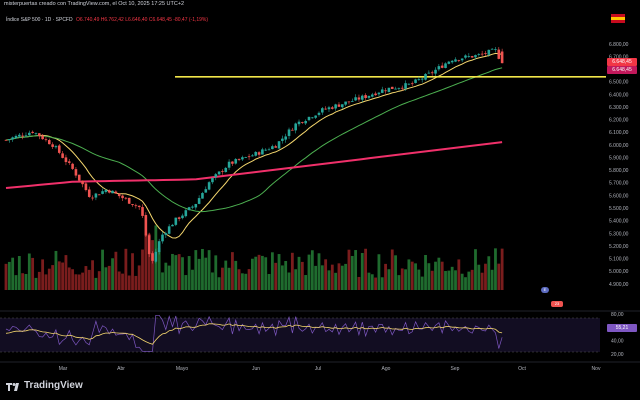 This screenshot has height=400, width=640. What do you see at coordinates (619, 247) in the screenshot?
I see `price-tick-label: 5.200,00` at bounding box center [619, 247].